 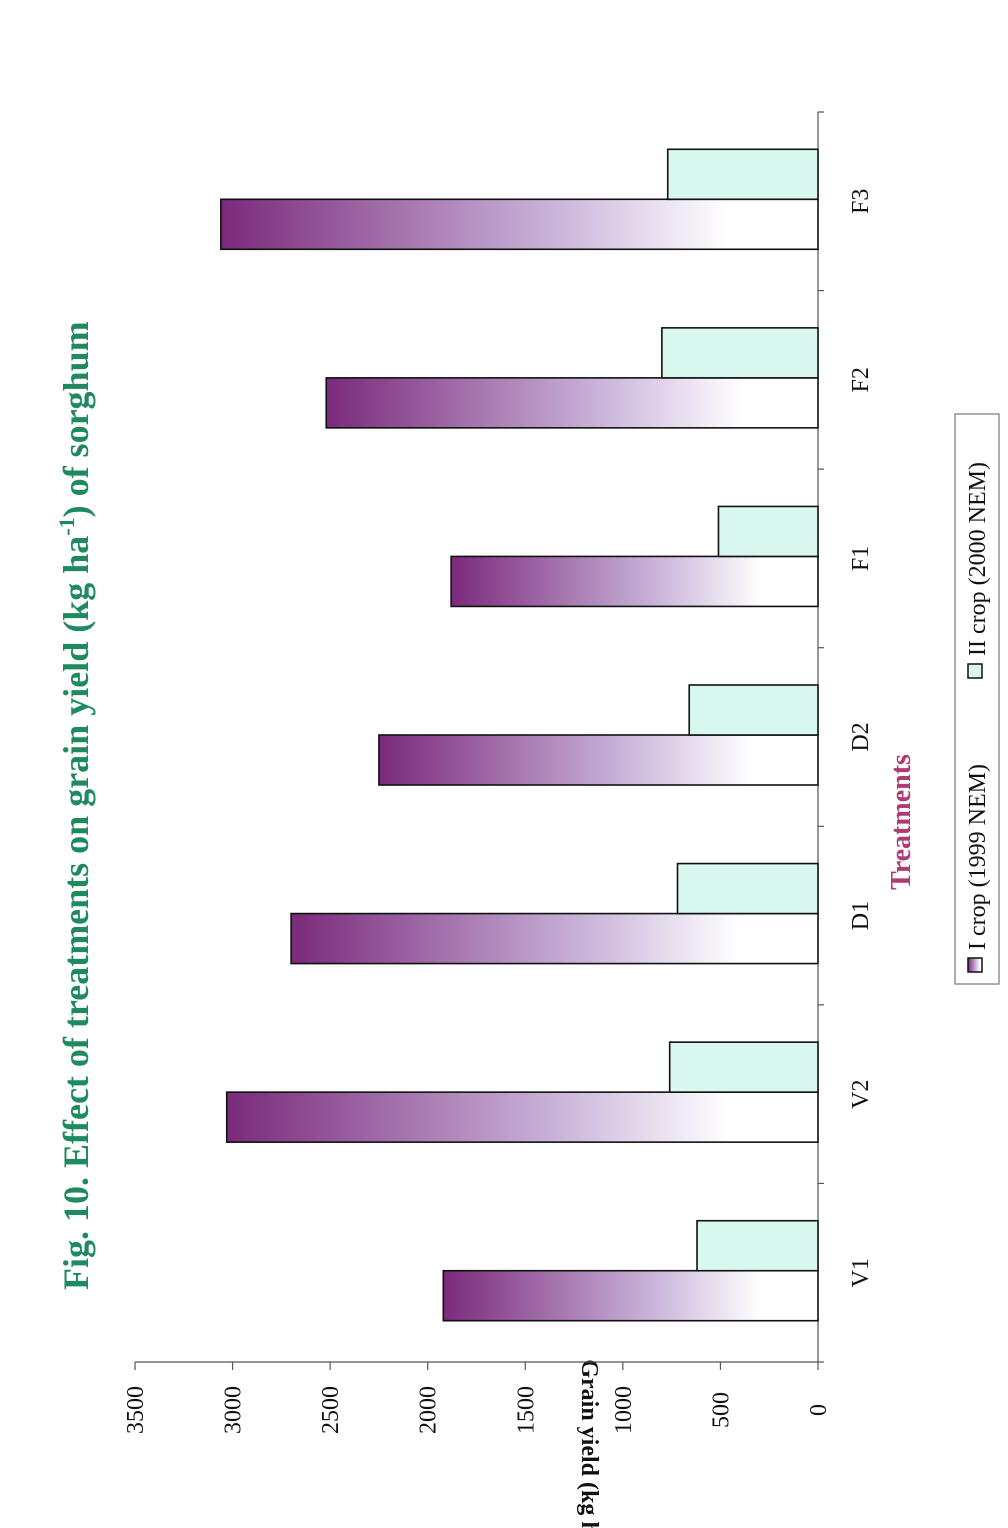 I want to click on legend-label-series-2: II crop (2000 NEM), so click(x=978, y=559).